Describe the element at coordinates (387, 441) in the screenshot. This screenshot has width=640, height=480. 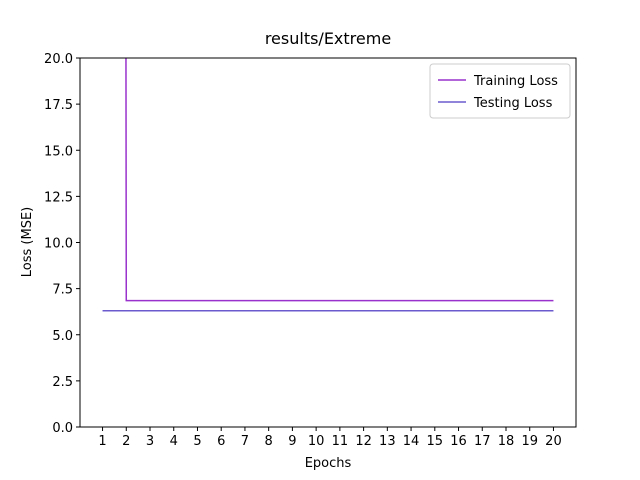
I see `x-tick-label: 13` at that location.